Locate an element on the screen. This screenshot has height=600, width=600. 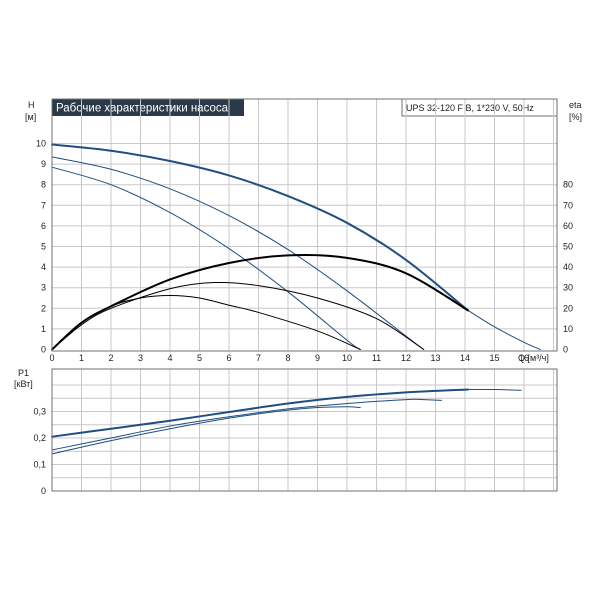
eta-tick-label: 80 is located at coordinates (568, 185).